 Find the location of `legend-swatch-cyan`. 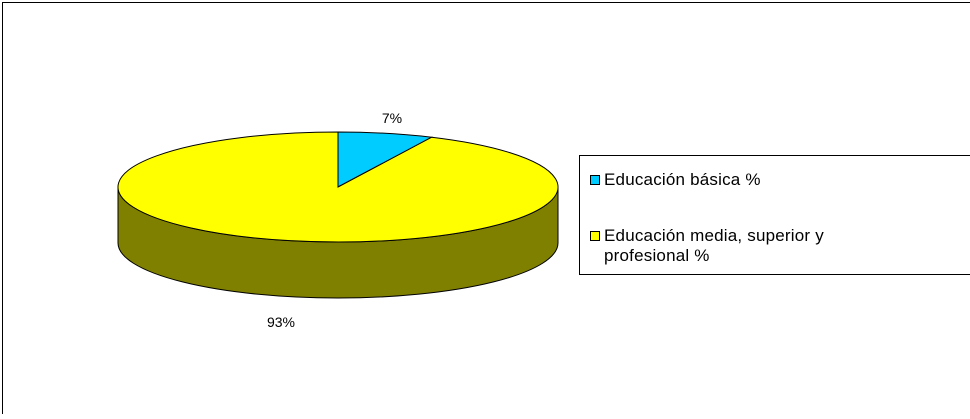

legend-swatch-cyan is located at coordinates (595, 180).